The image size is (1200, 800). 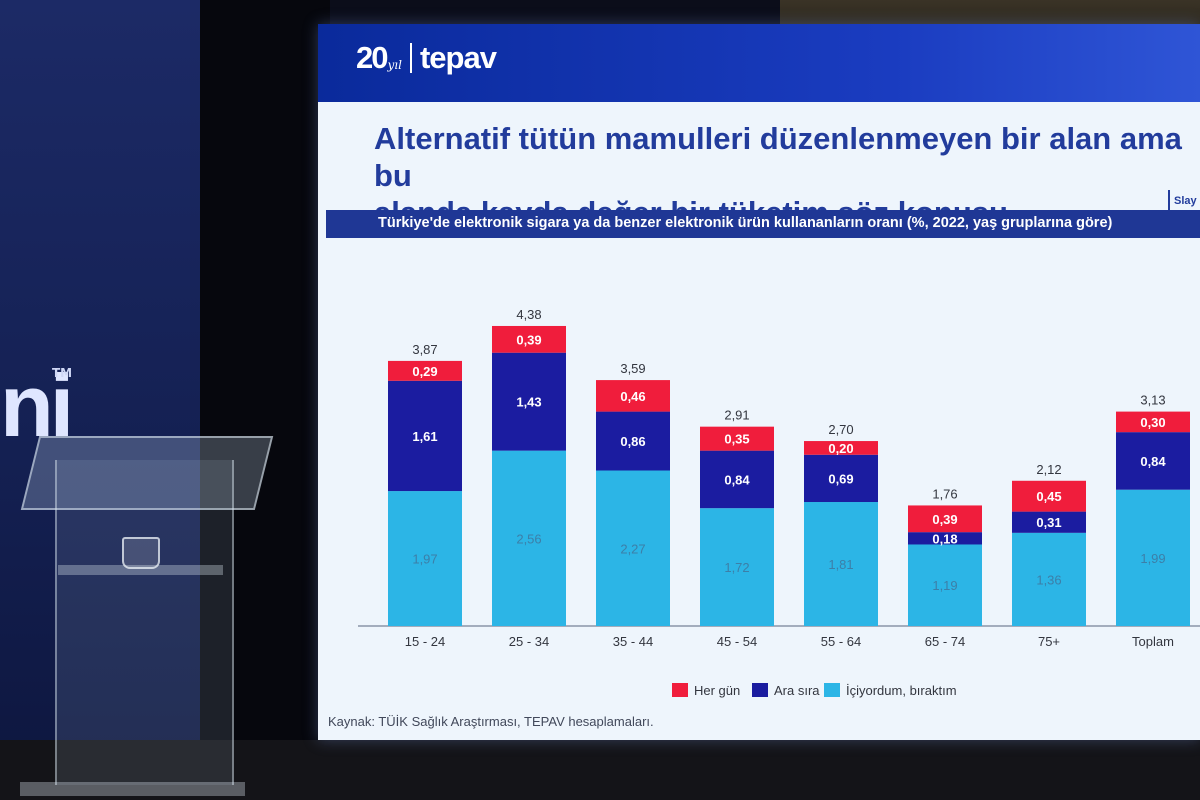 What do you see at coordinates (372, 57) in the screenshot?
I see `logo-number: 20` at bounding box center [372, 57].